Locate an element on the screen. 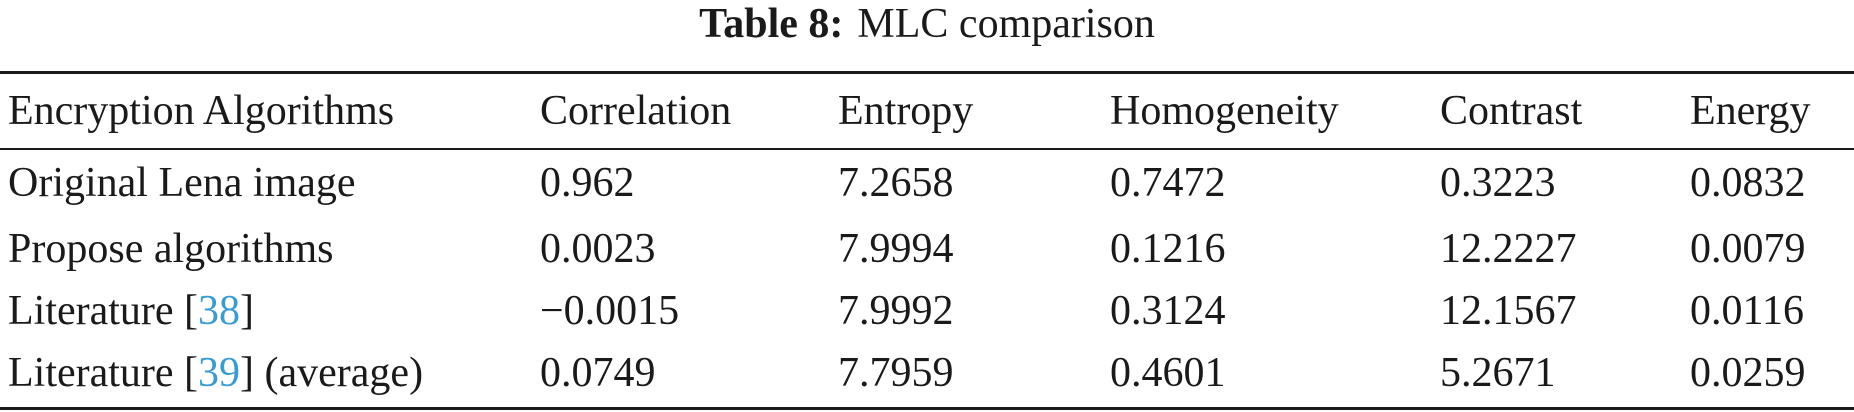 This screenshot has width=1854, height=412. algorithm-name-suffix: ] is located at coordinates (247, 311).